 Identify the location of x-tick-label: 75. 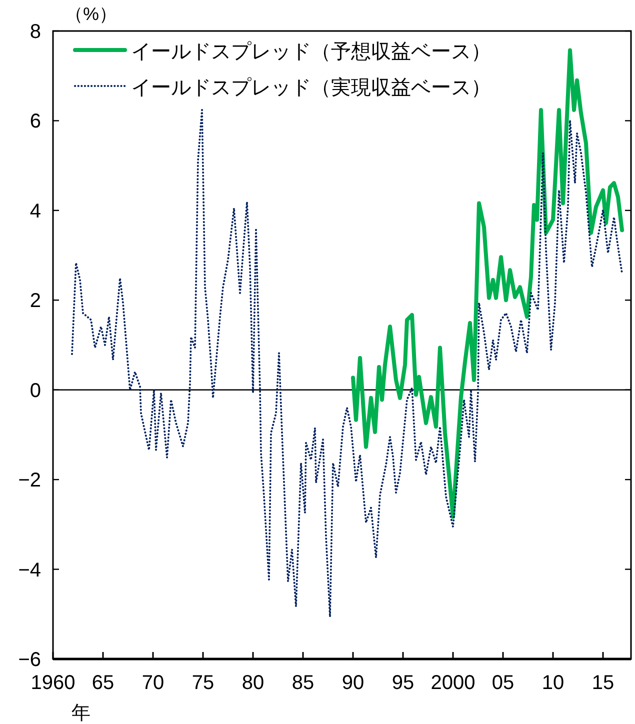
(203, 683).